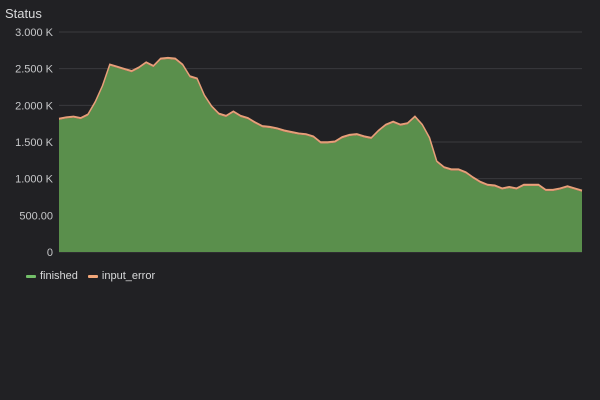 The image size is (600, 400). Describe the element at coordinates (34, 106) in the screenshot. I see `y-tick-label: 2.000 K` at that location.